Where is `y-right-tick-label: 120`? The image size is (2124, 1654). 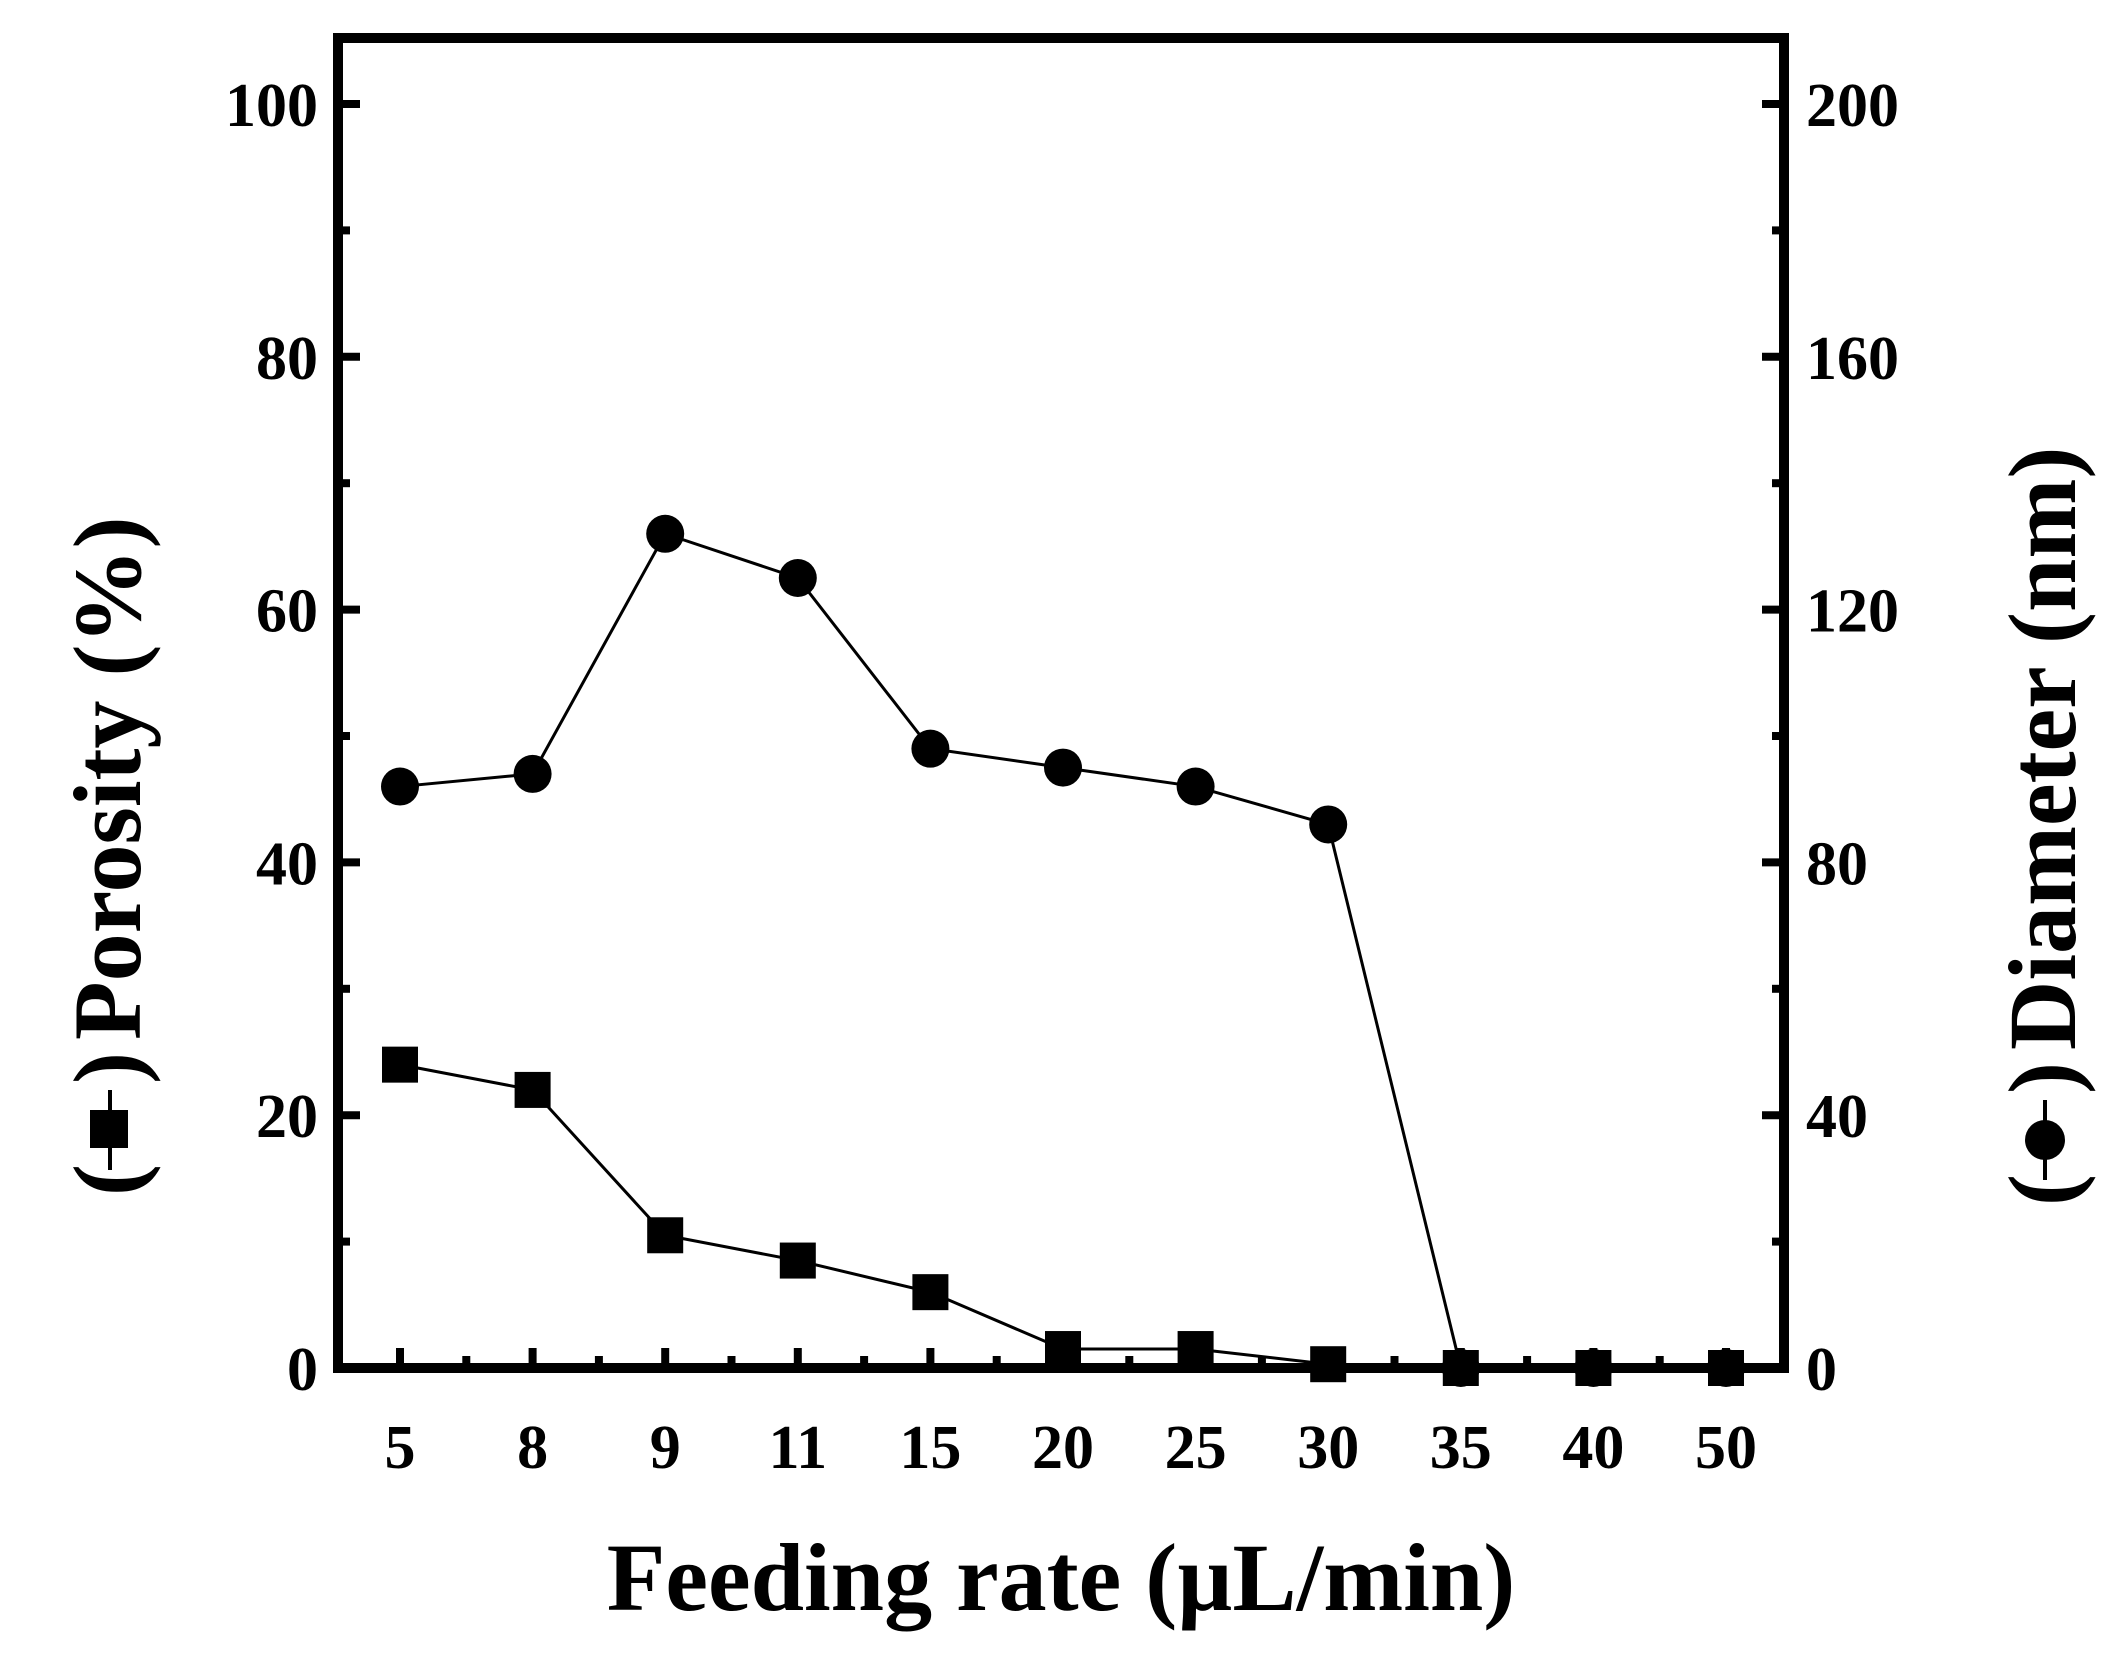
y-right-tick-label: 120 is located at coordinates (1852, 612).